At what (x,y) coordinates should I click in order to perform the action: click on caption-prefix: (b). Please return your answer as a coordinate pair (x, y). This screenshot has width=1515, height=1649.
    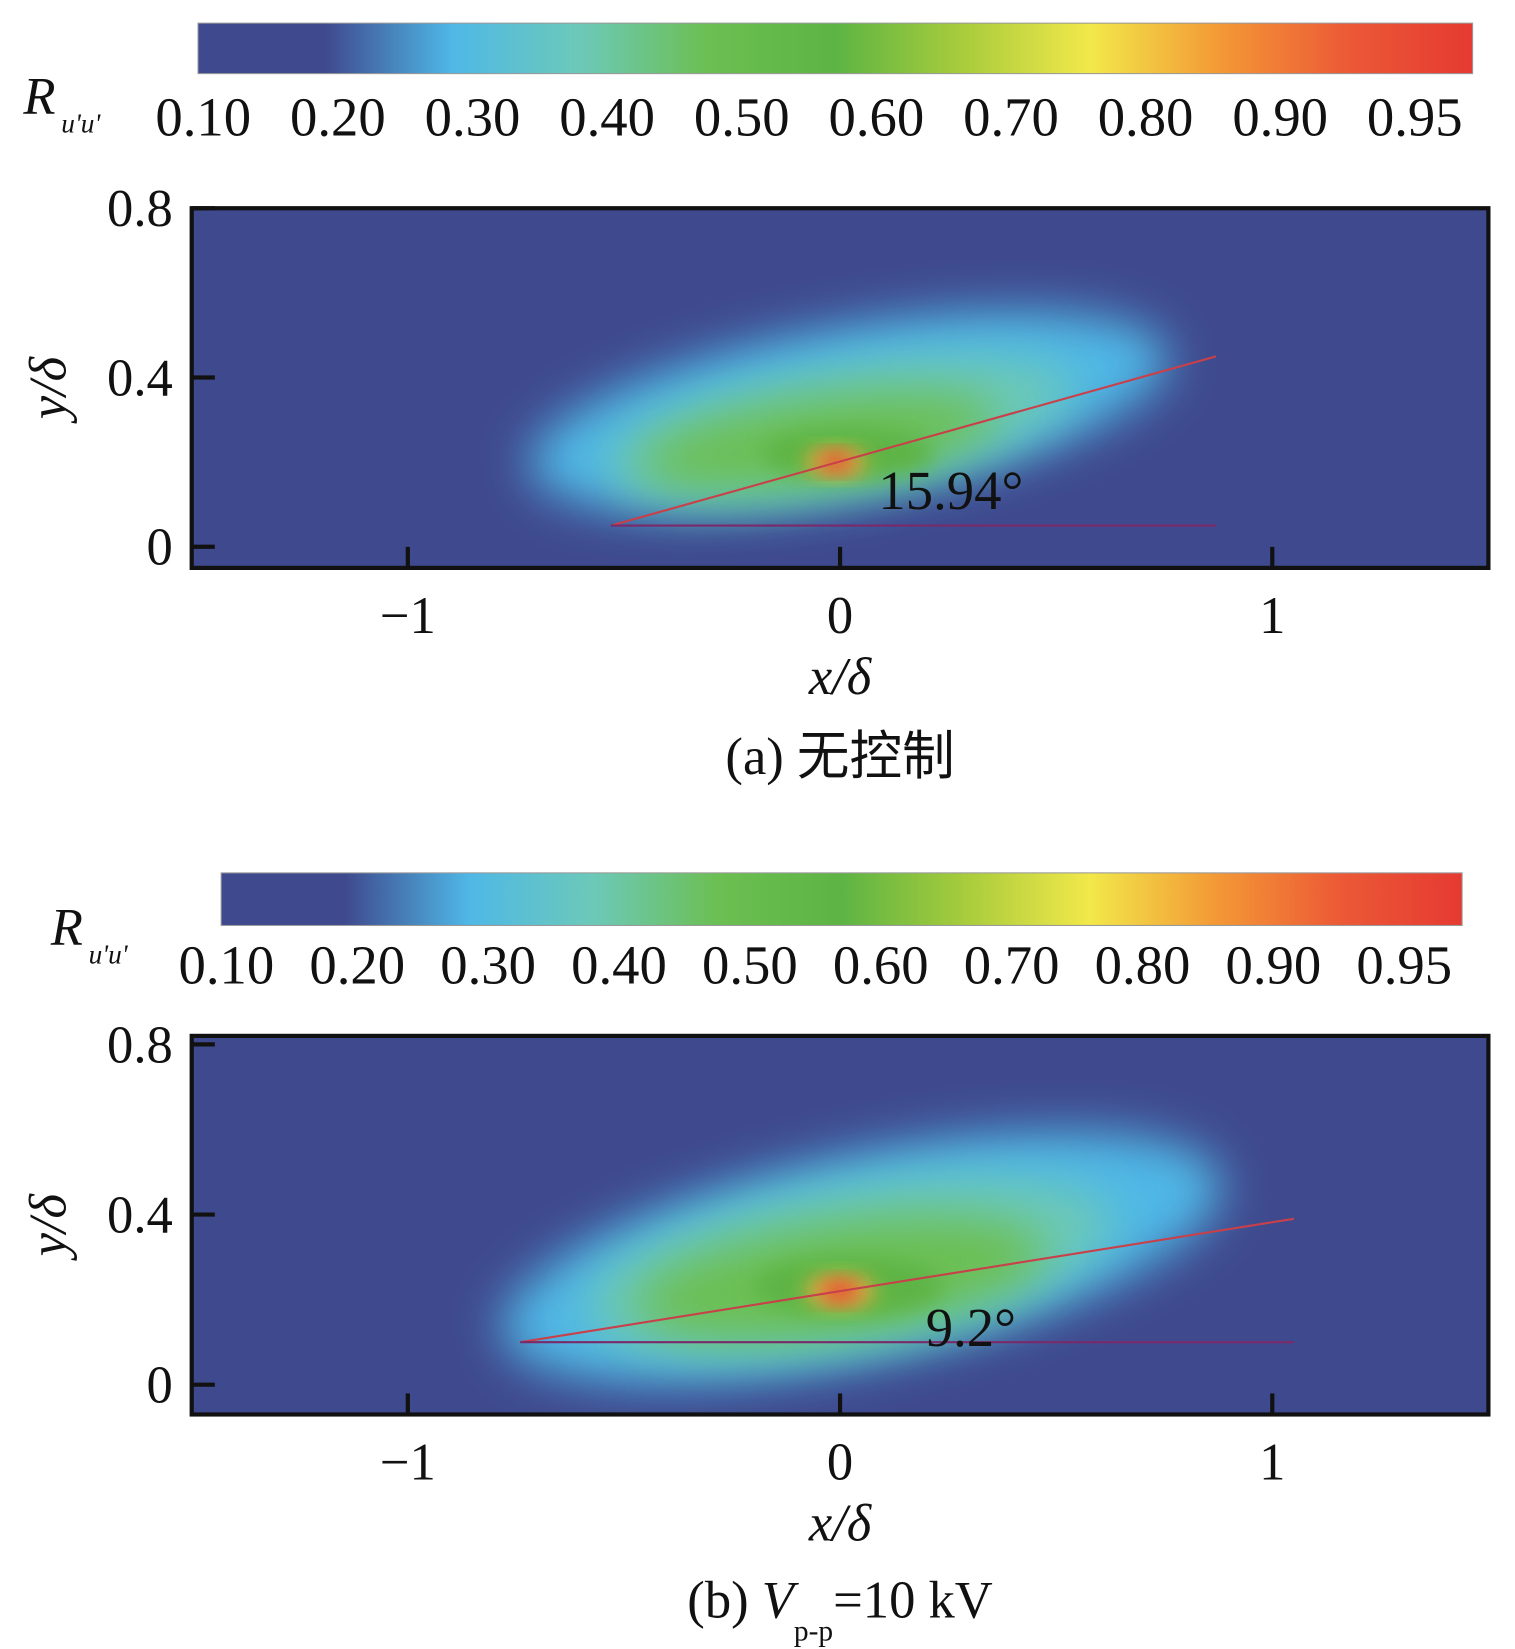
    Looking at the image, I should click on (724, 1600).